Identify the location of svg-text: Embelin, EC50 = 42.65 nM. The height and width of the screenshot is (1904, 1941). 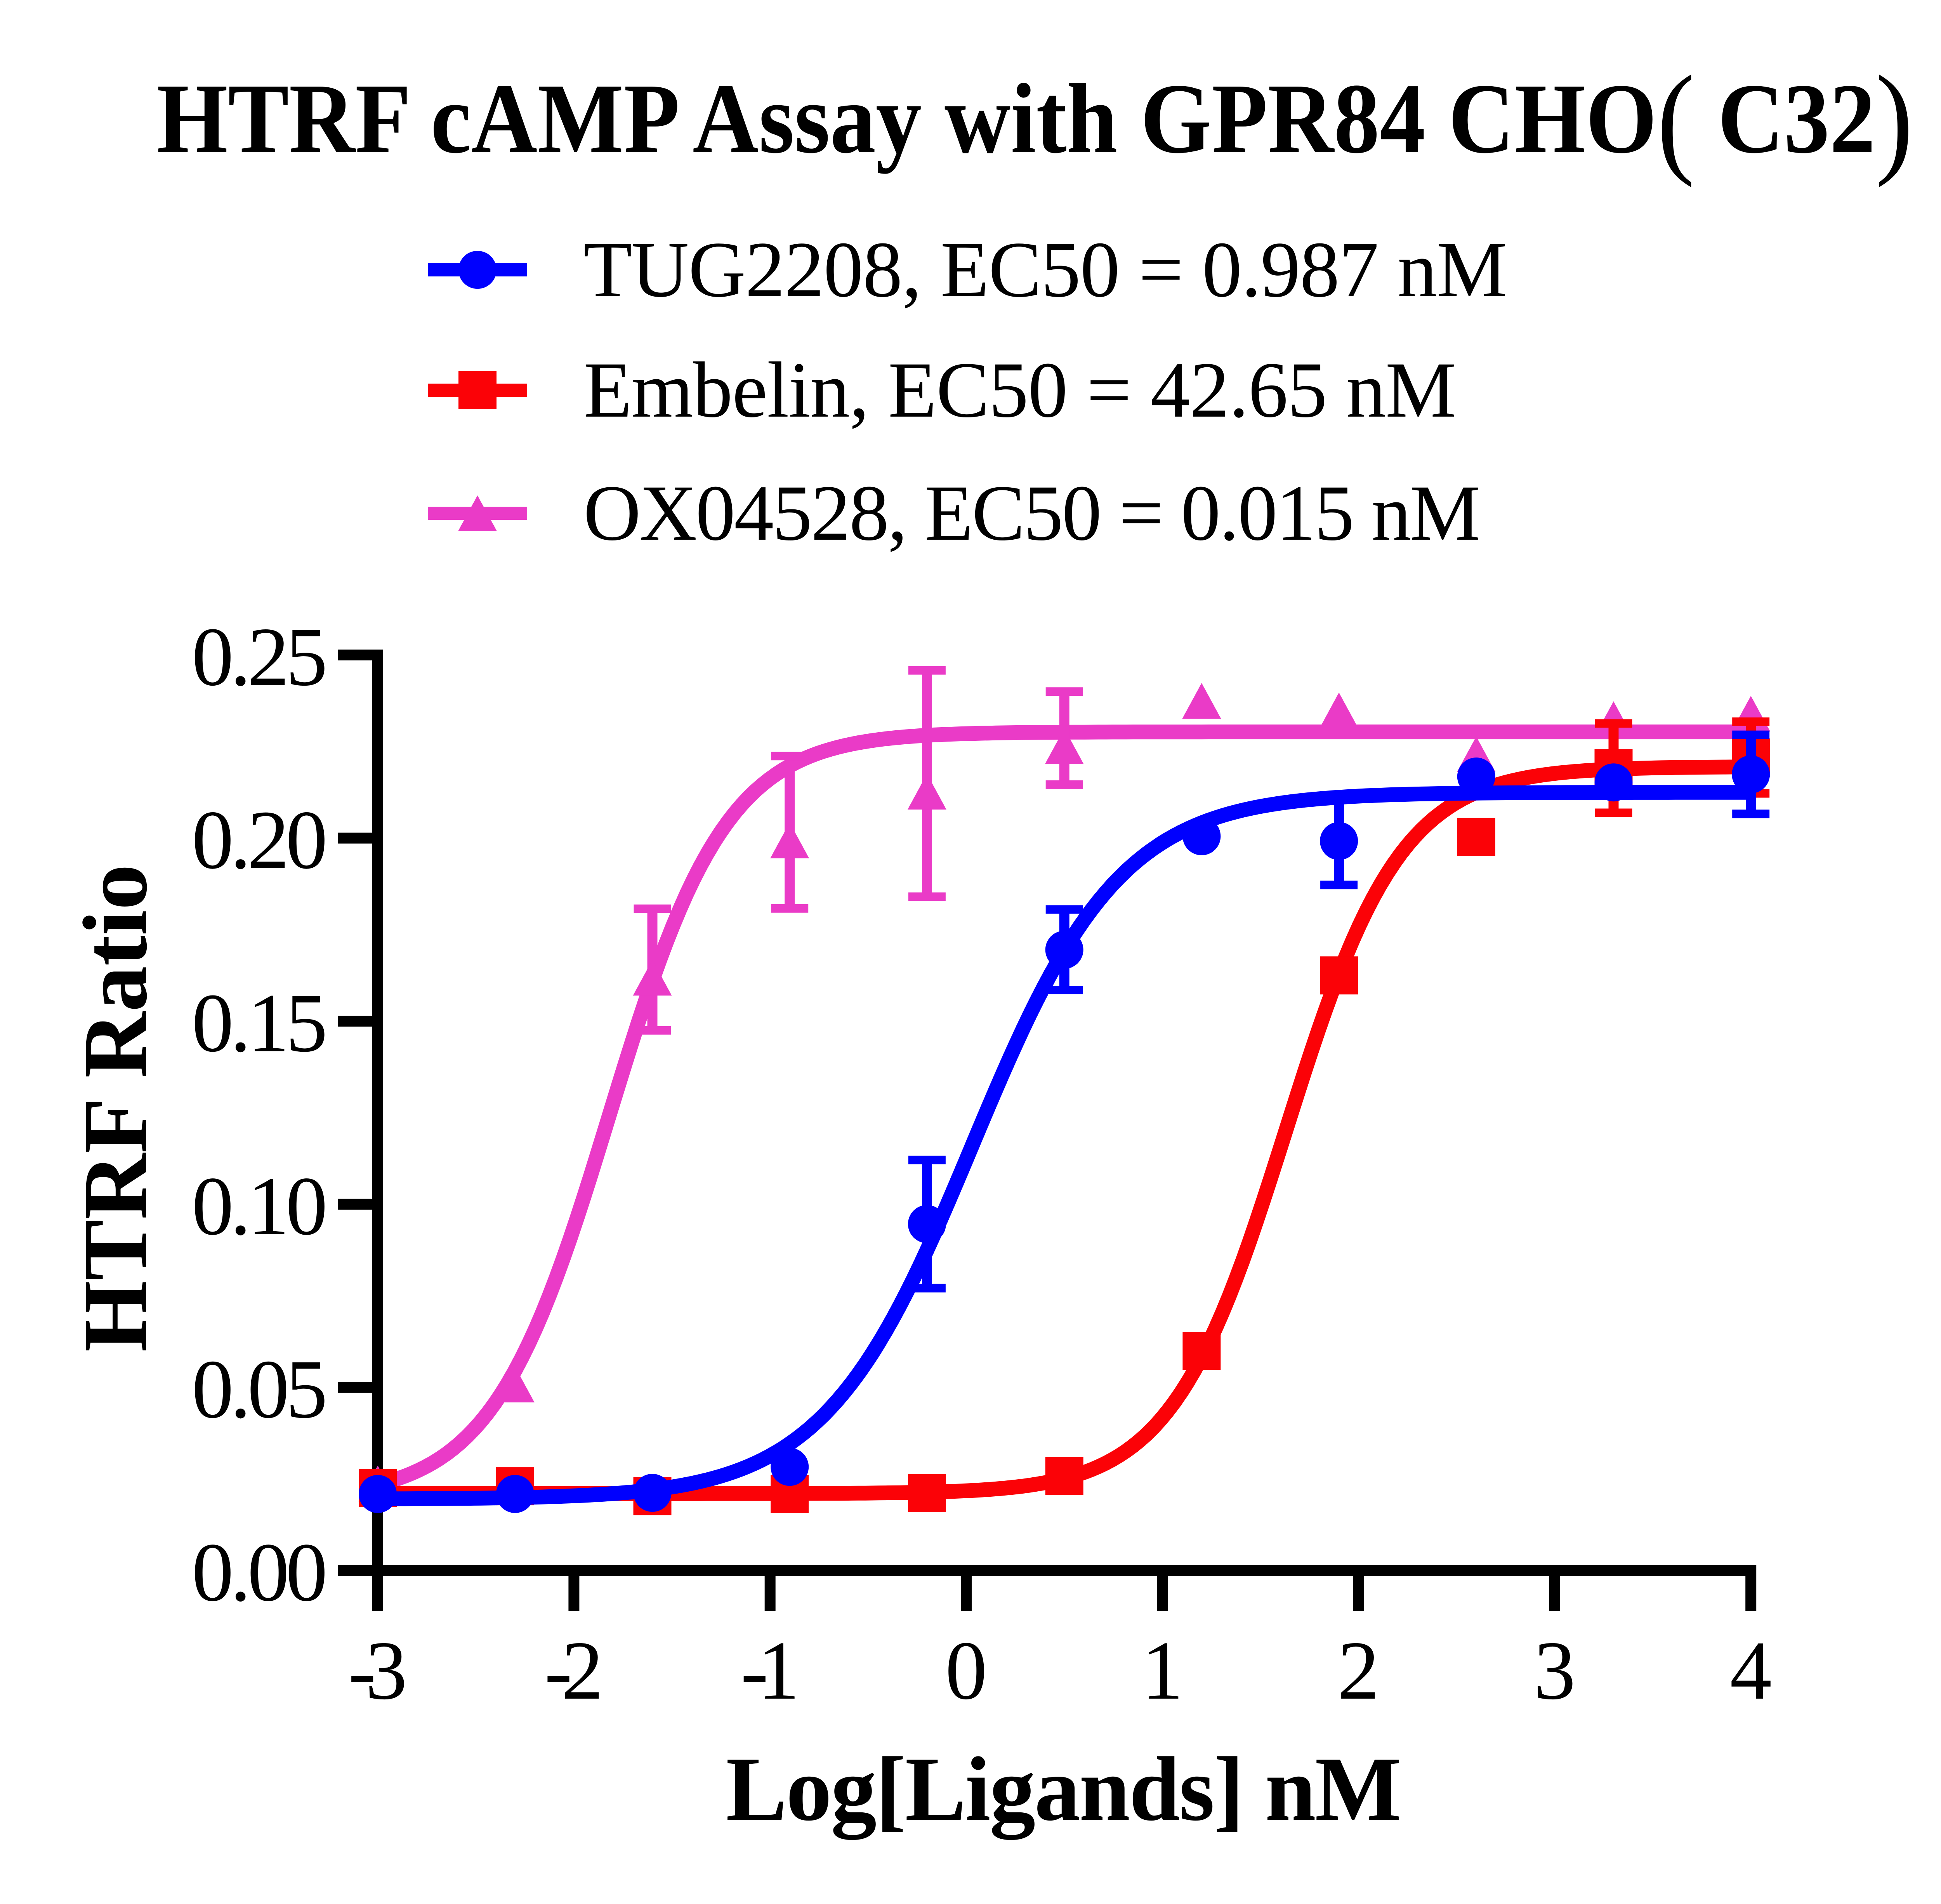
(1019, 390).